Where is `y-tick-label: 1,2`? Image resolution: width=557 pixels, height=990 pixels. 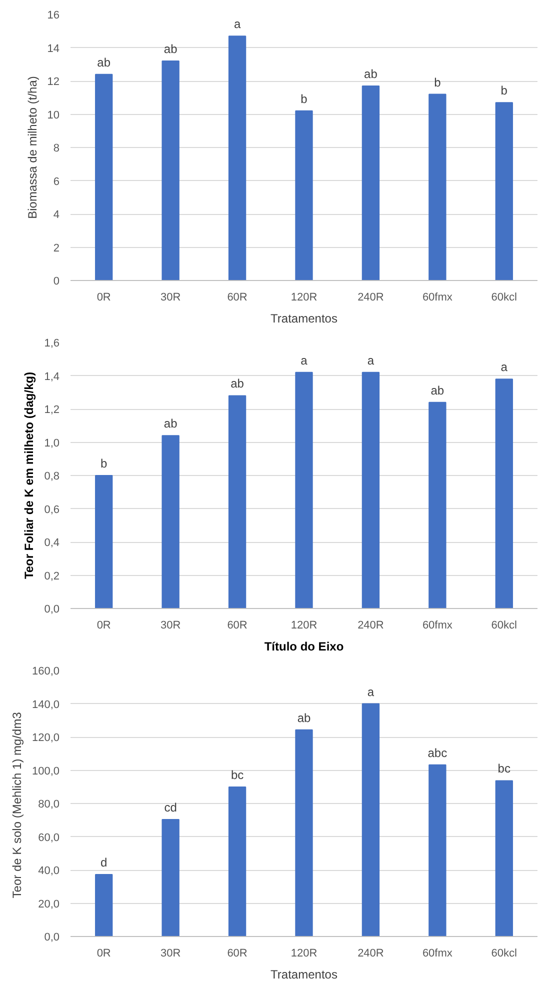
y-tick-label: 1,2 is located at coordinates (52, 410).